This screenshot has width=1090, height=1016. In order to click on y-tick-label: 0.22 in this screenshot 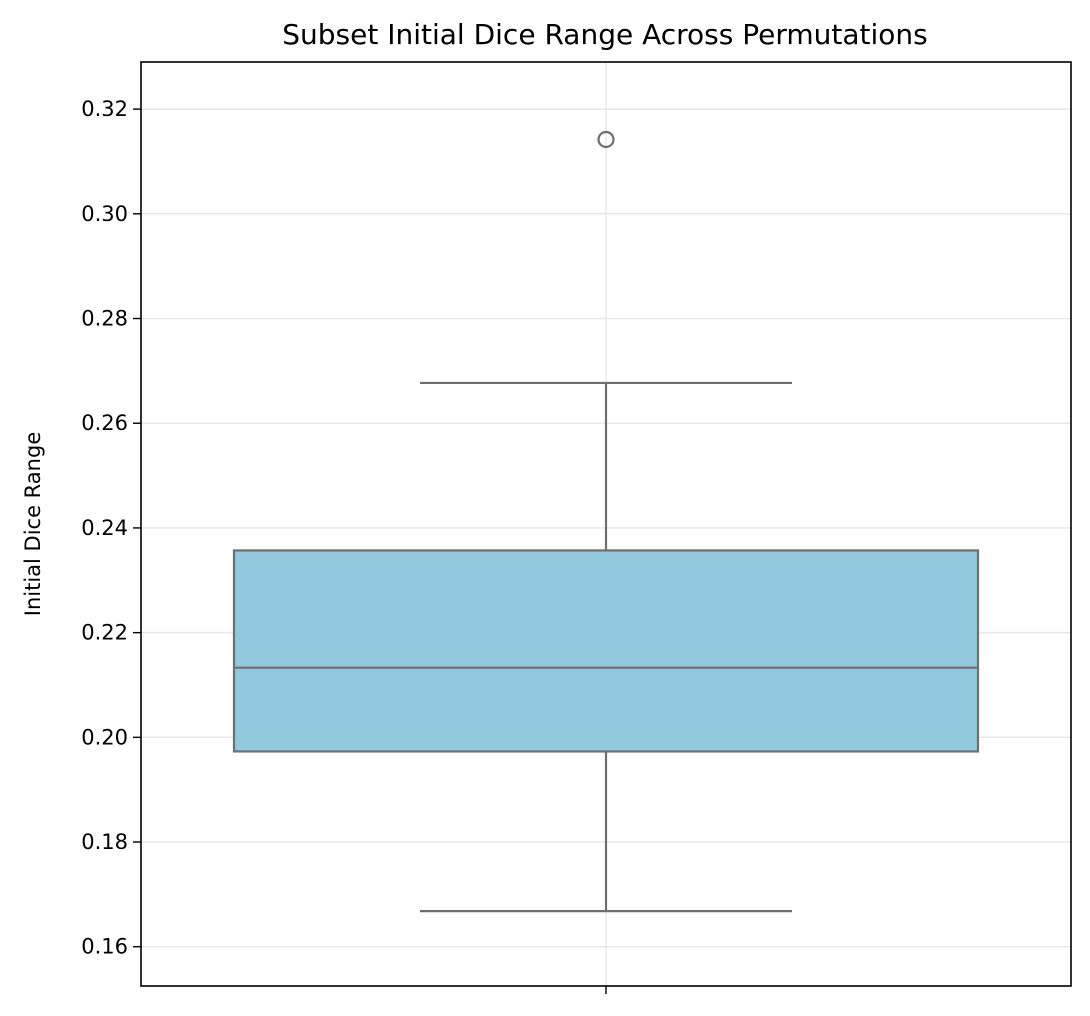, I will do `click(104, 633)`.